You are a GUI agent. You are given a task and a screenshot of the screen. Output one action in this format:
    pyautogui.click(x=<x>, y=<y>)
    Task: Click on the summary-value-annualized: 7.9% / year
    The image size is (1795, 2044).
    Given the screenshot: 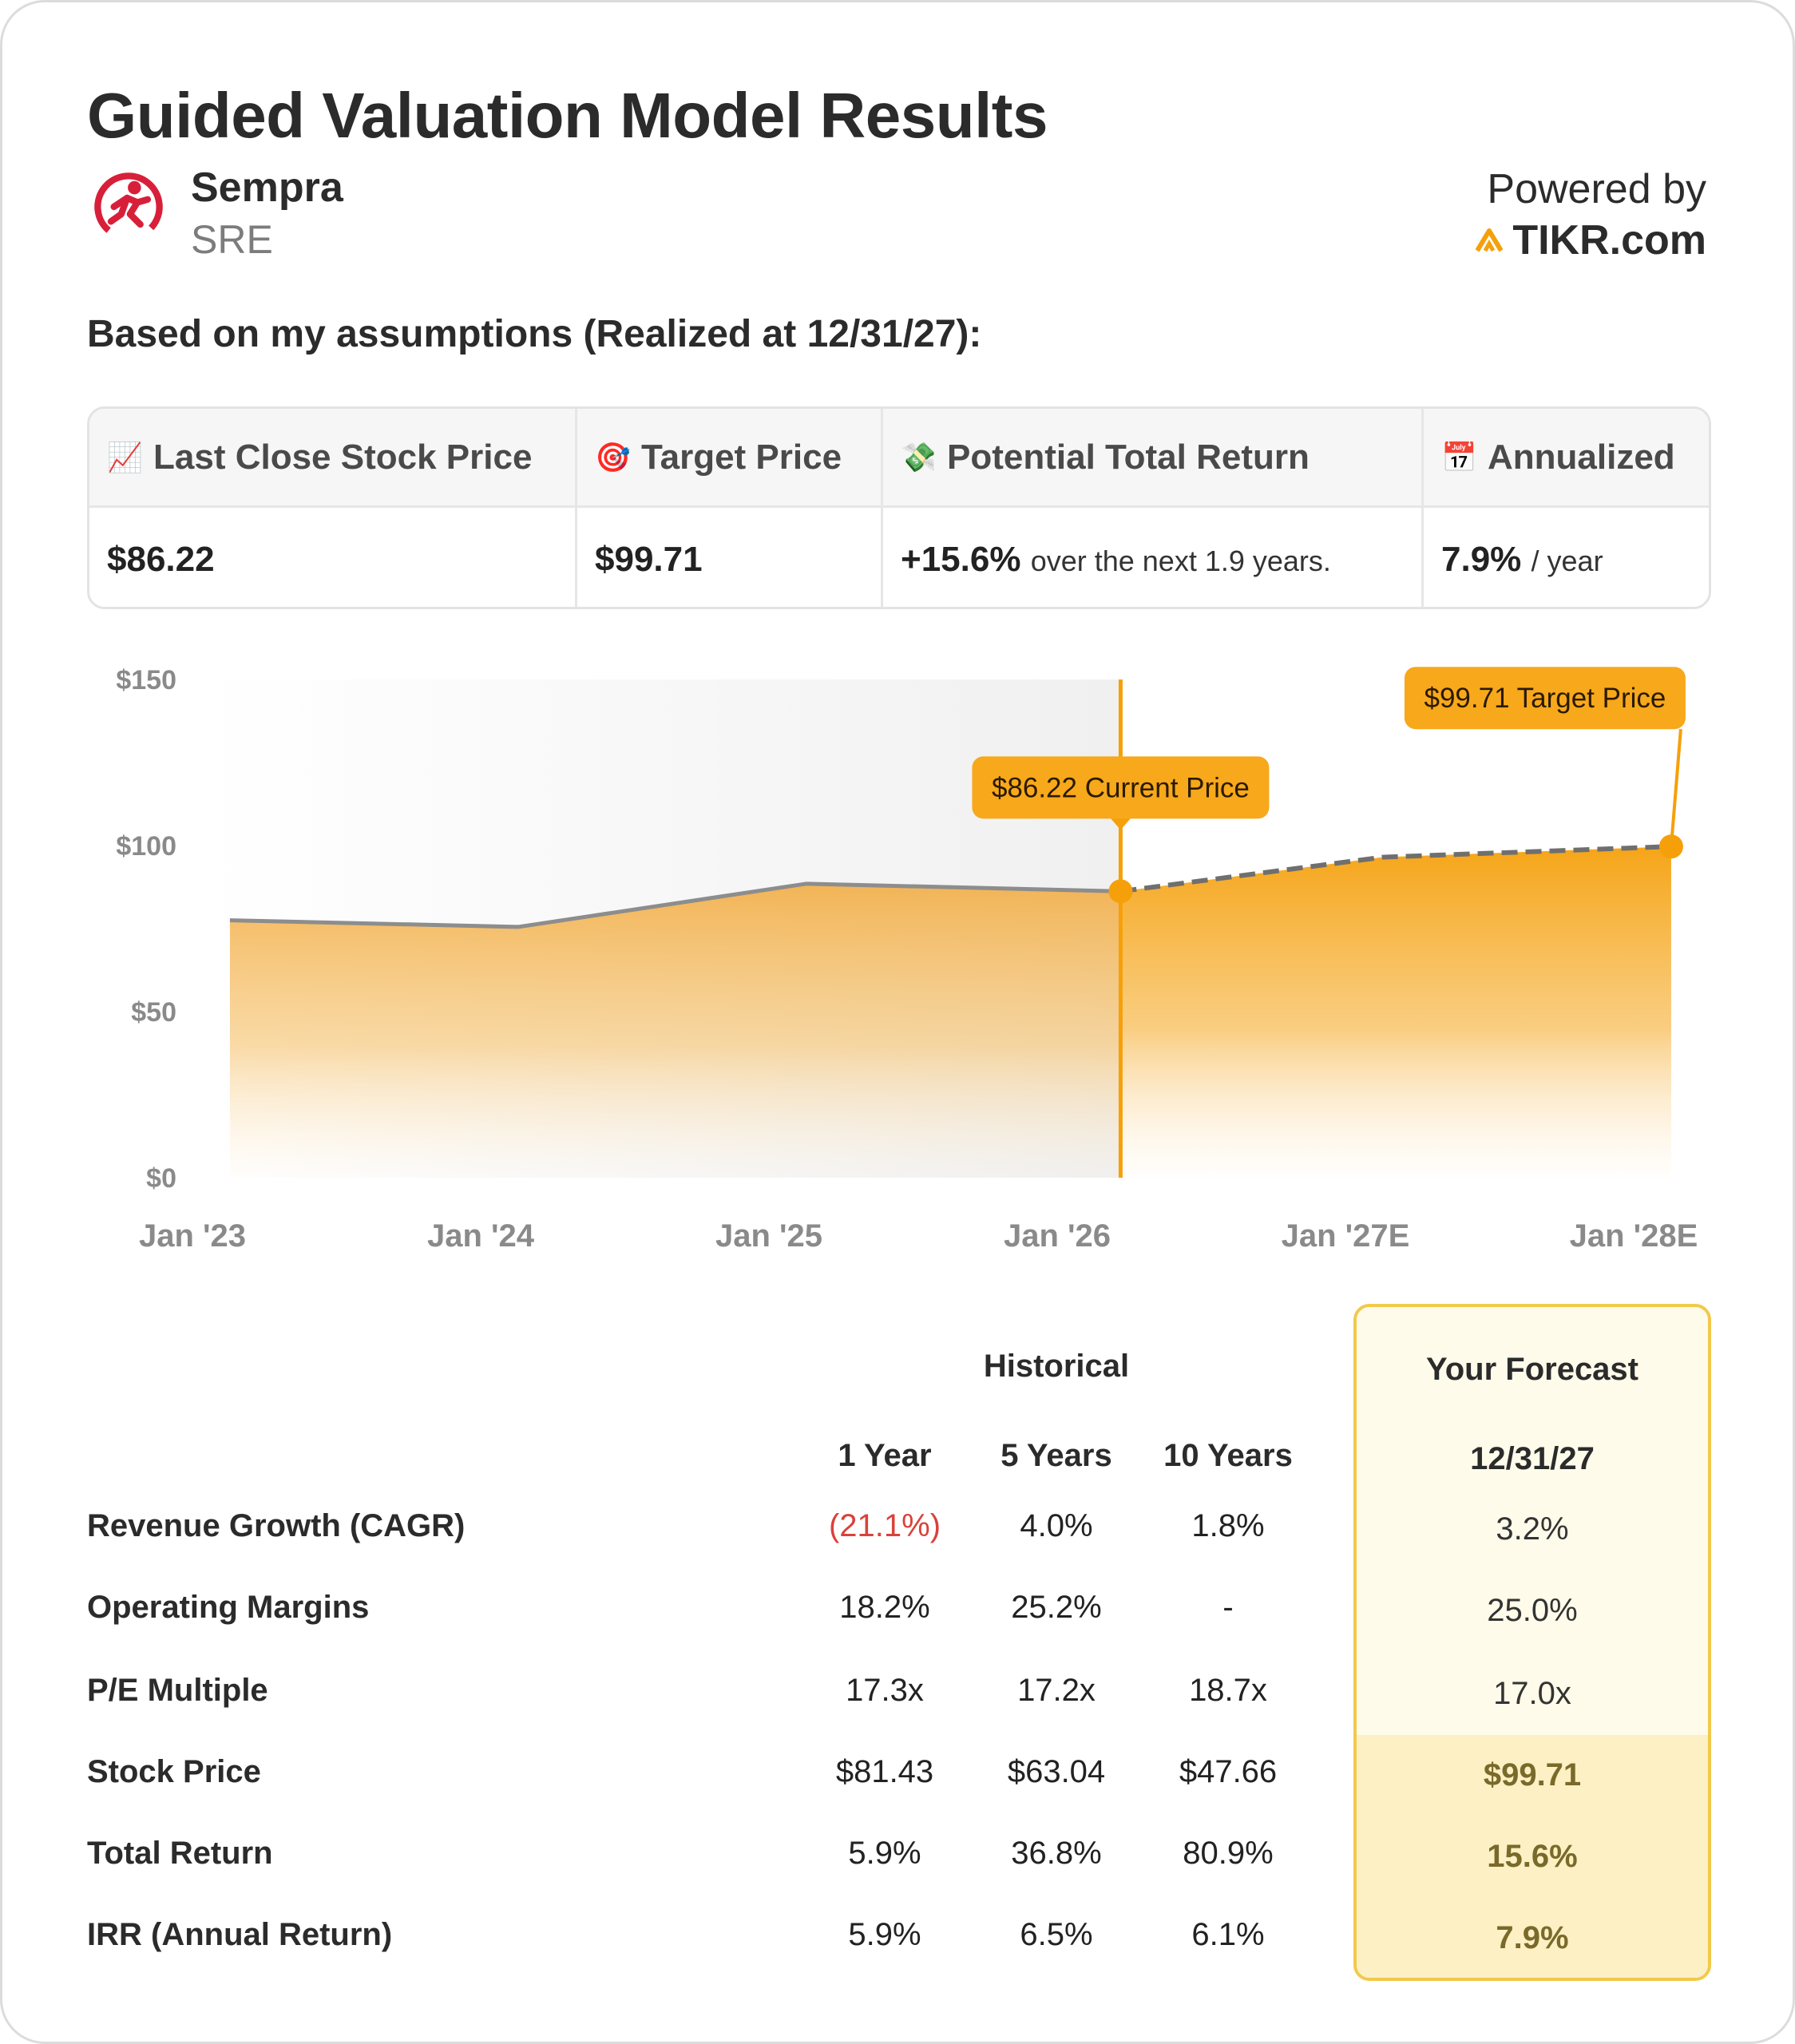 What is the action you would take?
    pyautogui.click(x=1566, y=558)
    